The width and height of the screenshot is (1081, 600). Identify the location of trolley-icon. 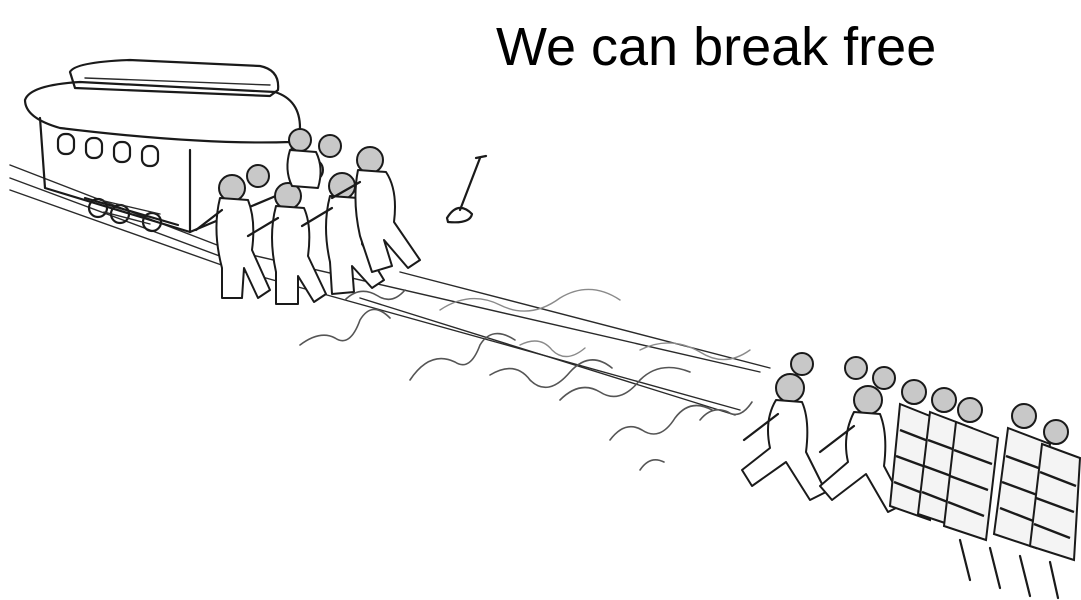
(162, 146).